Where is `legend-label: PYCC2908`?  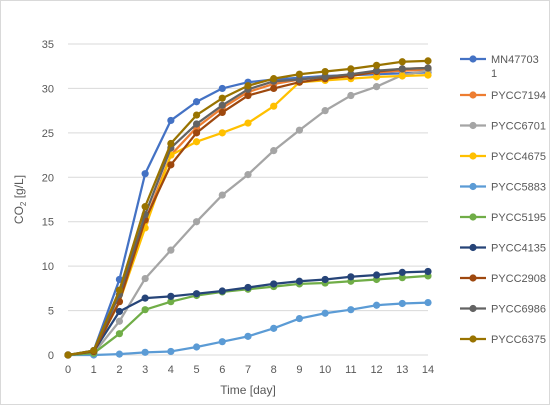 legend-label: PYCC2908 is located at coordinates (518, 279).